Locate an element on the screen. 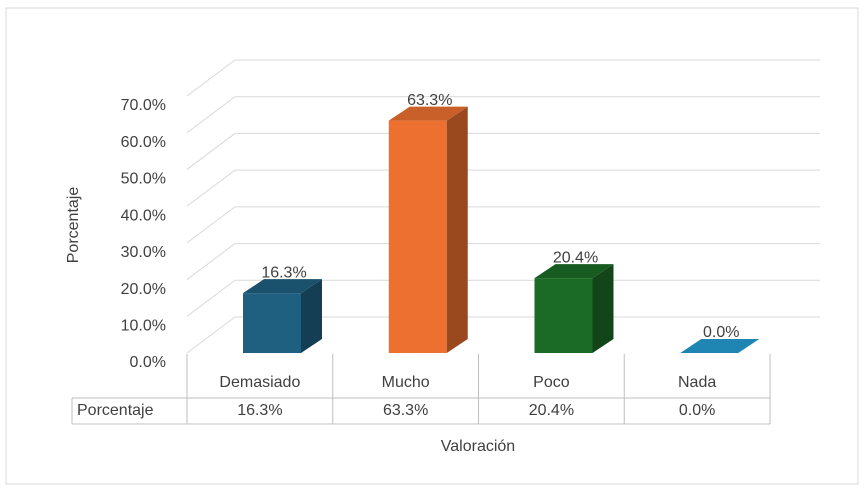 This screenshot has width=864, height=490. data-label: 63.3% is located at coordinates (429, 100).